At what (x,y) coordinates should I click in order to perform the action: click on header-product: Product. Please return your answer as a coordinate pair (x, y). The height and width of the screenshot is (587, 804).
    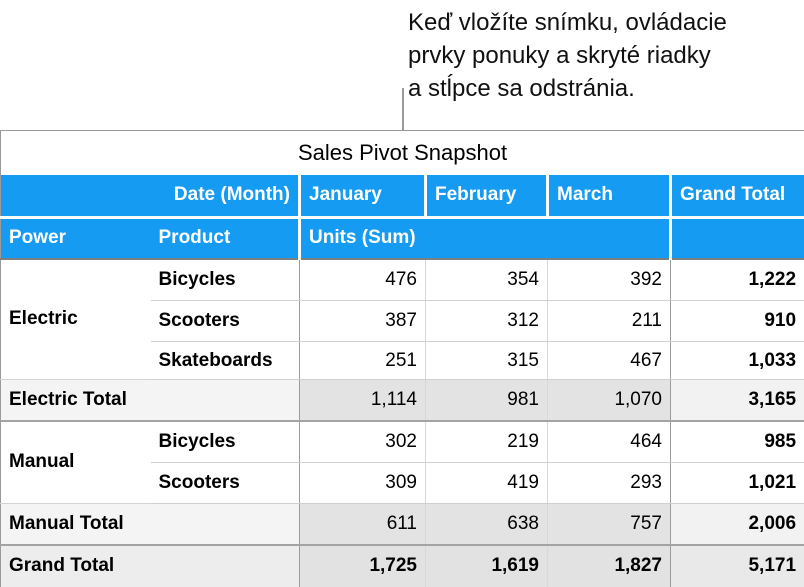
    Looking at the image, I should click on (225, 238).